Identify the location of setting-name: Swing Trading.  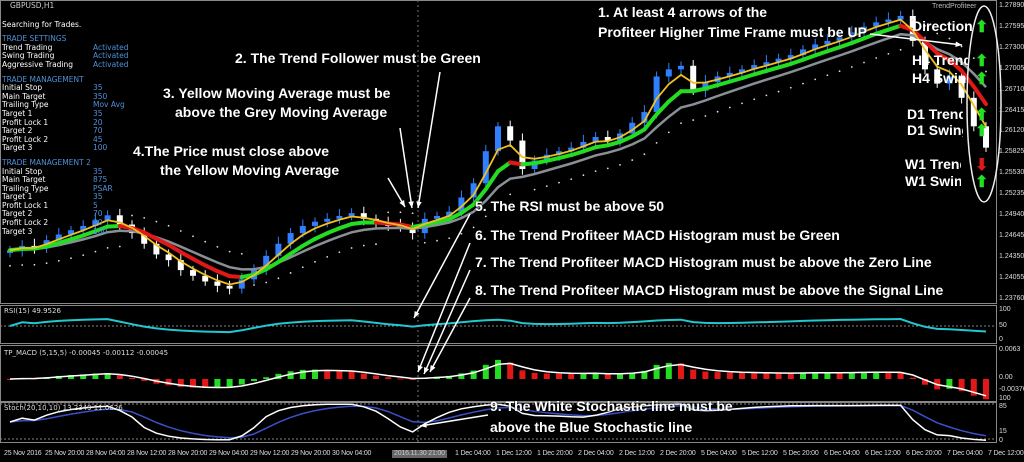
(28, 56).